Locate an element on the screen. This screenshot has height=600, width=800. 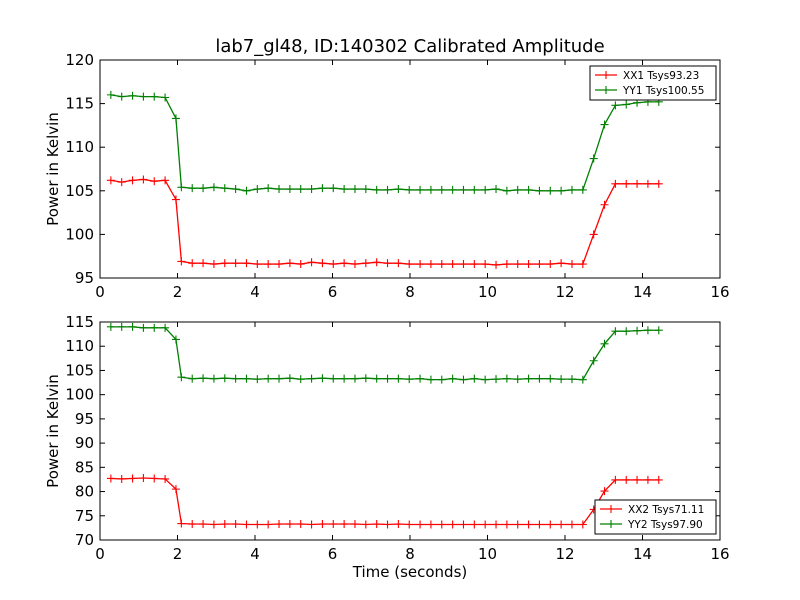
y-tick-label: 115 is located at coordinates (79, 322).